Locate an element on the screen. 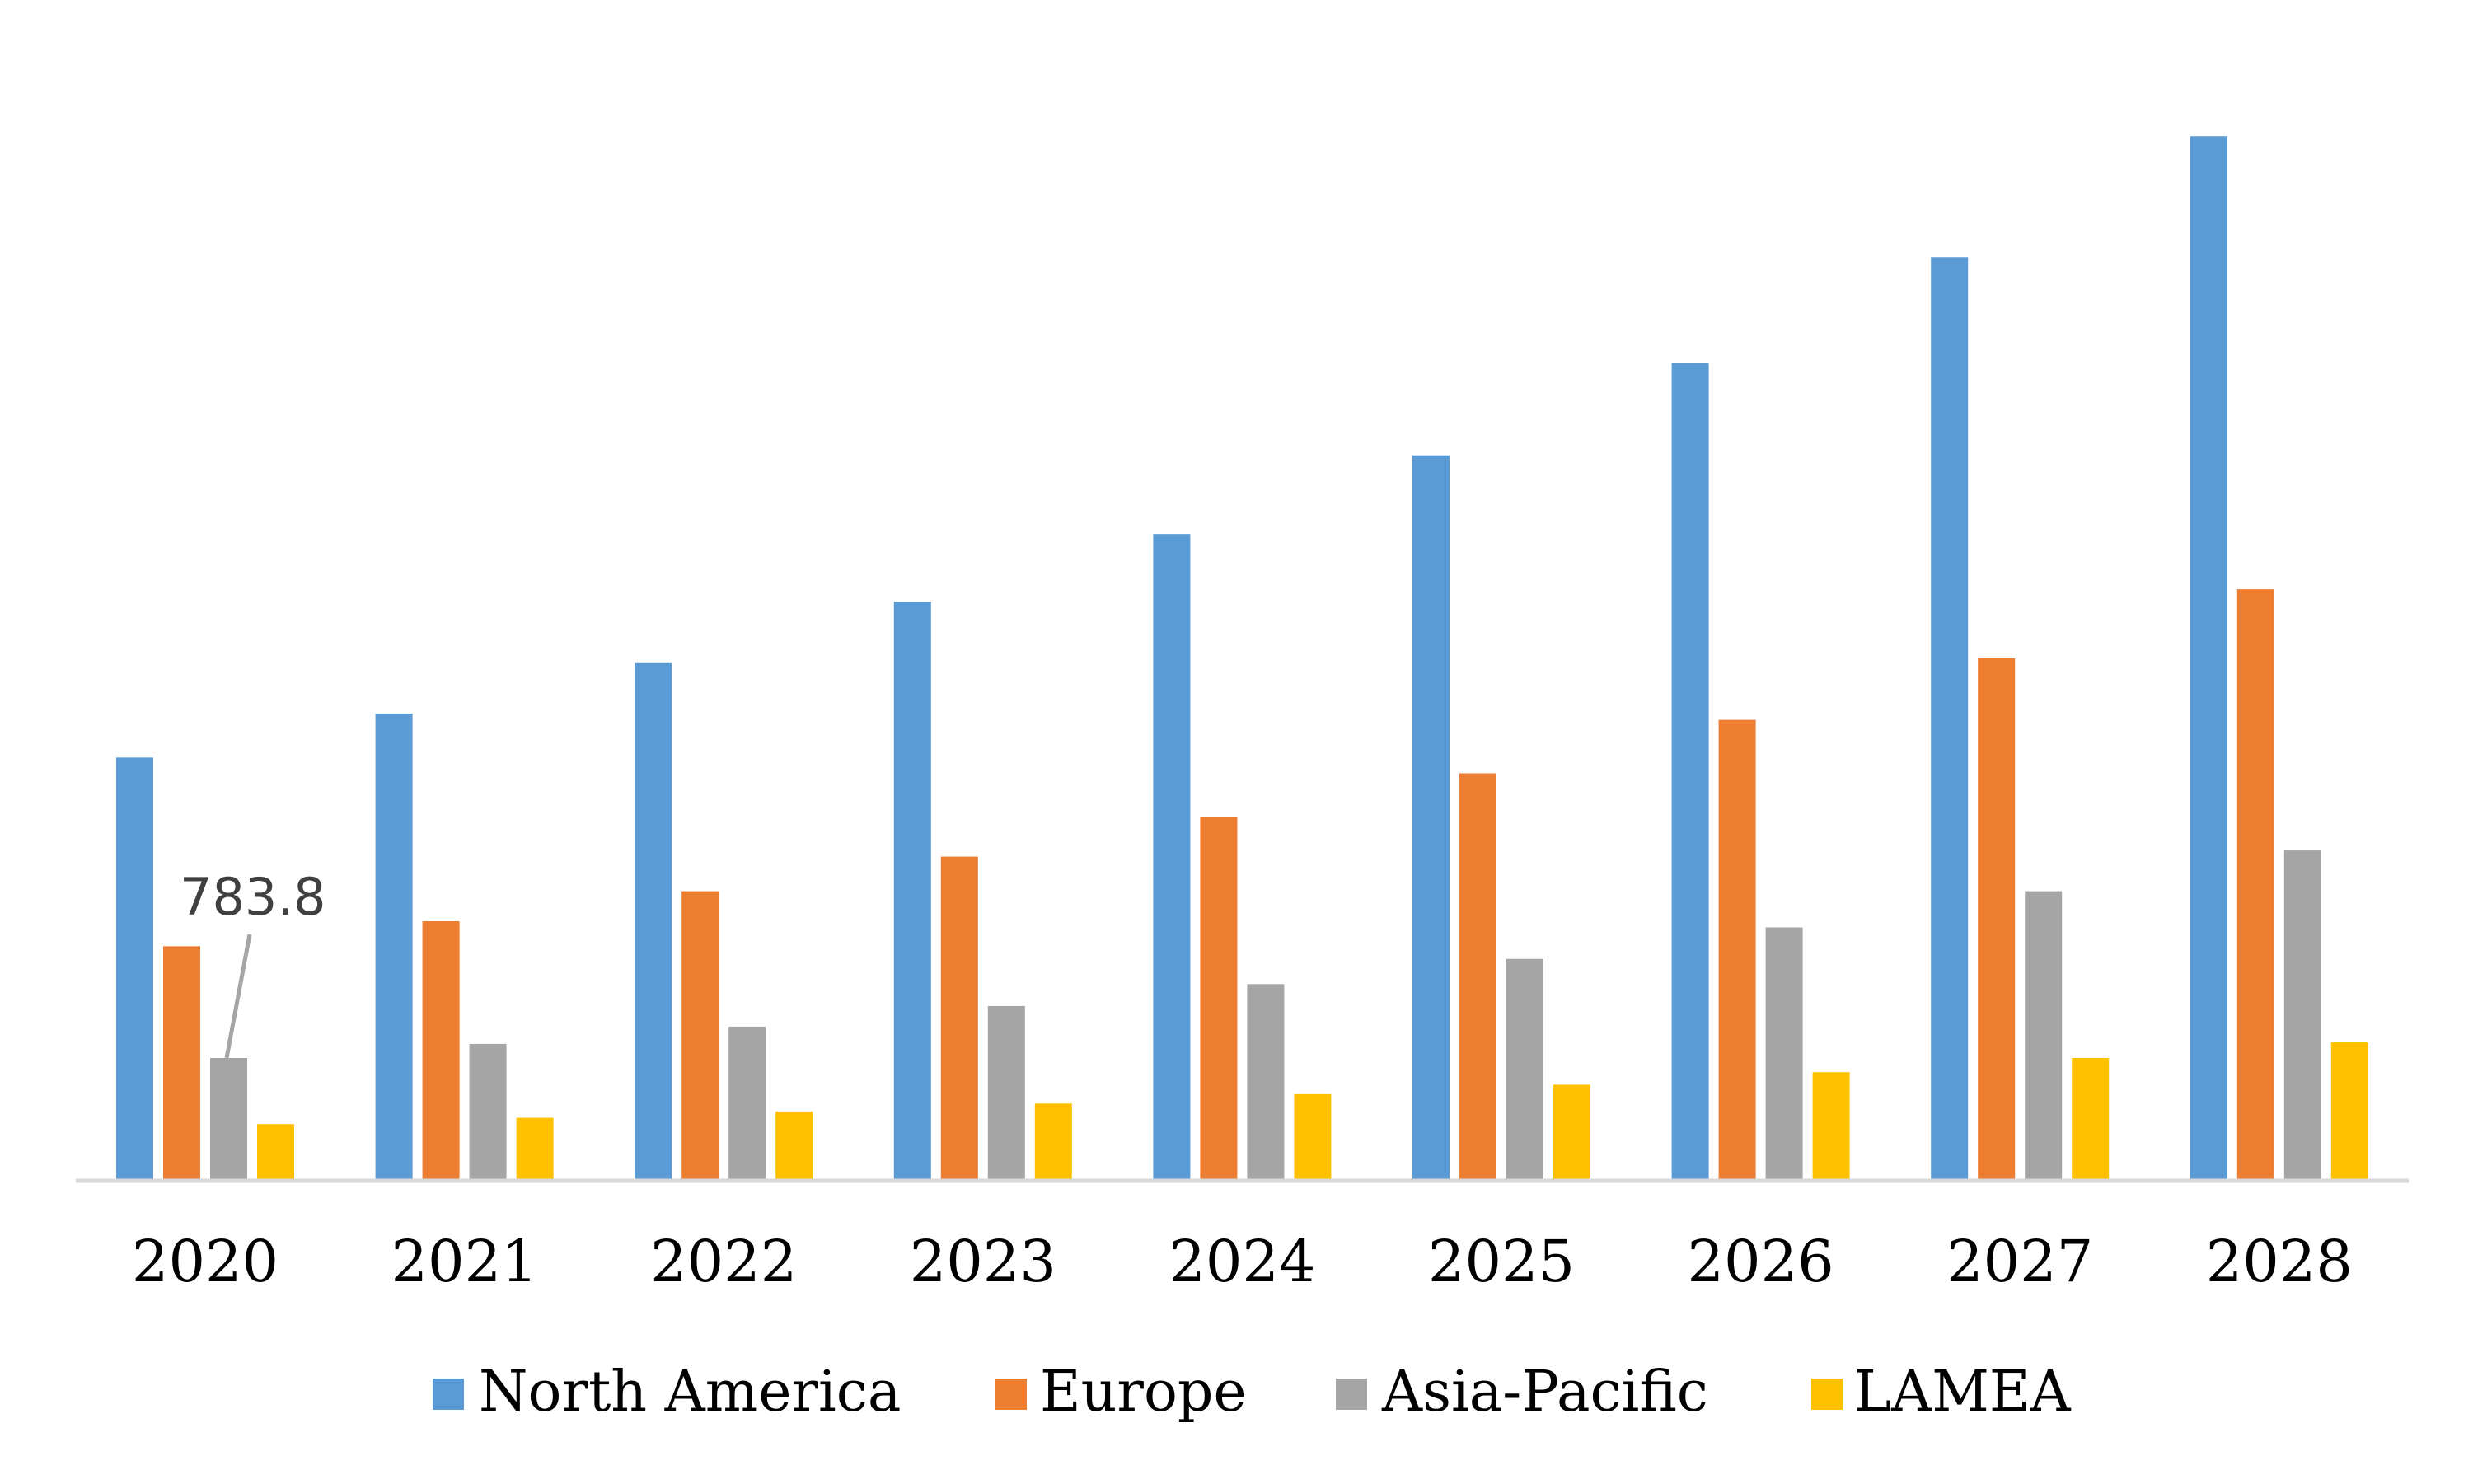  bar-lamea-2020 is located at coordinates (276, 1152).